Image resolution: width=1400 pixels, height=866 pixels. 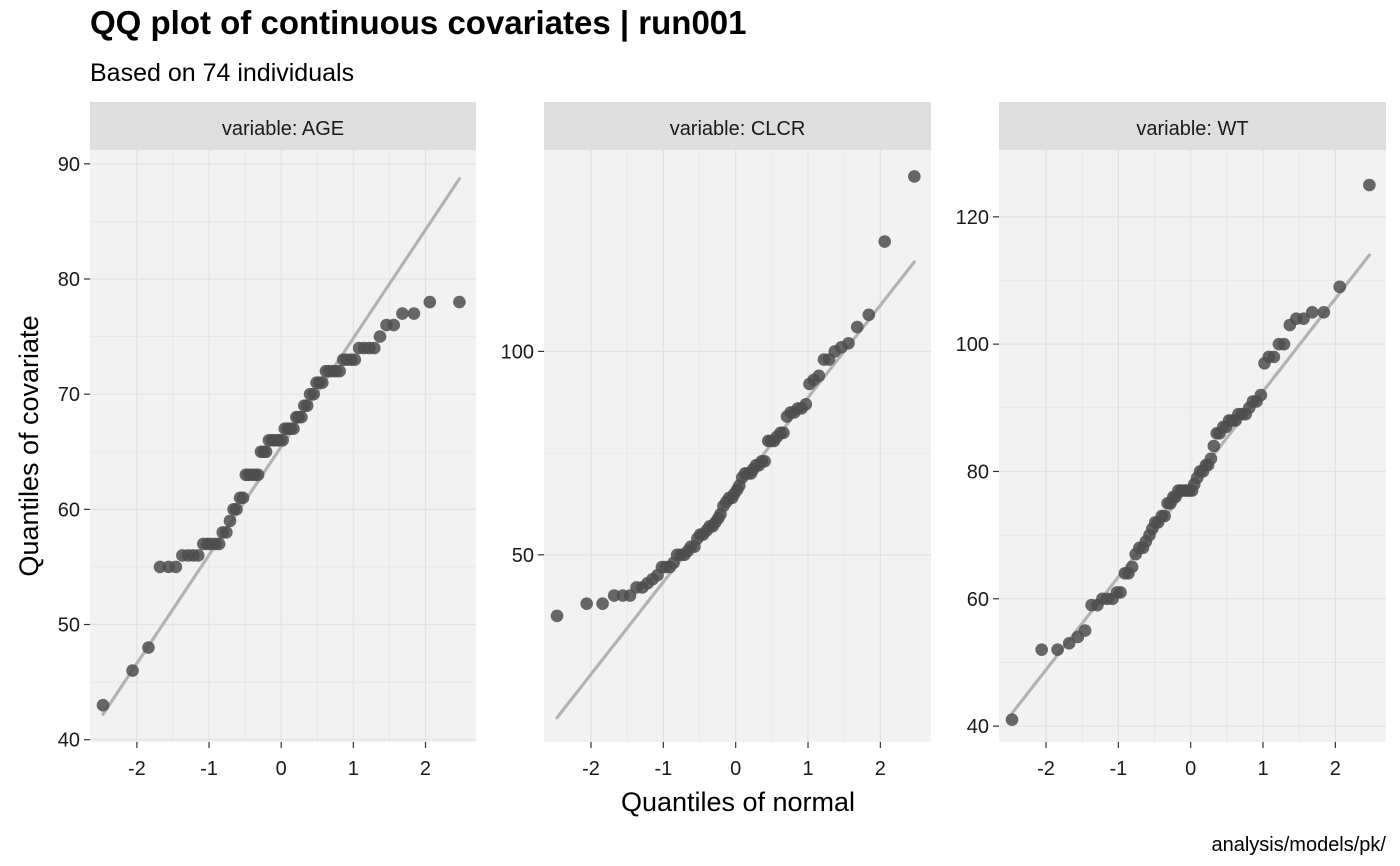 I want to click on strip-label: variable: AGE, so click(x=283, y=129).